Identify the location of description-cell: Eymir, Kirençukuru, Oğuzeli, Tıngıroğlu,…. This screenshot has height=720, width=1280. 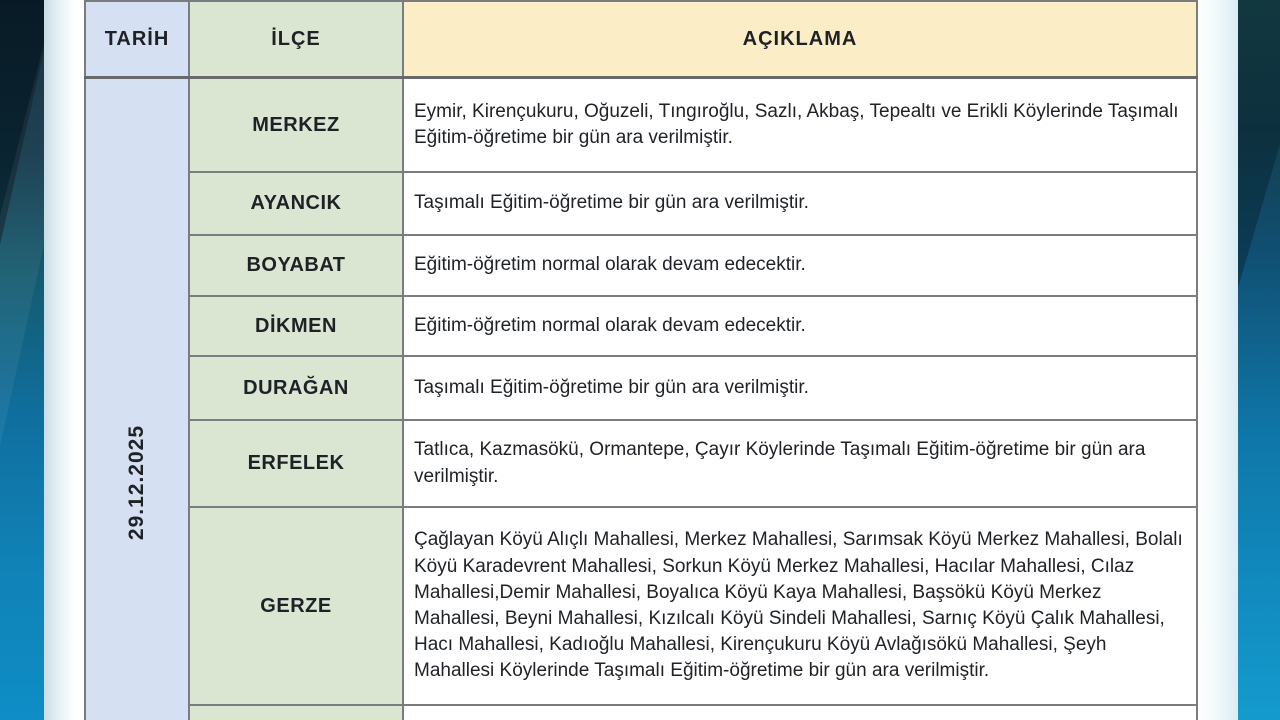
(800, 124).